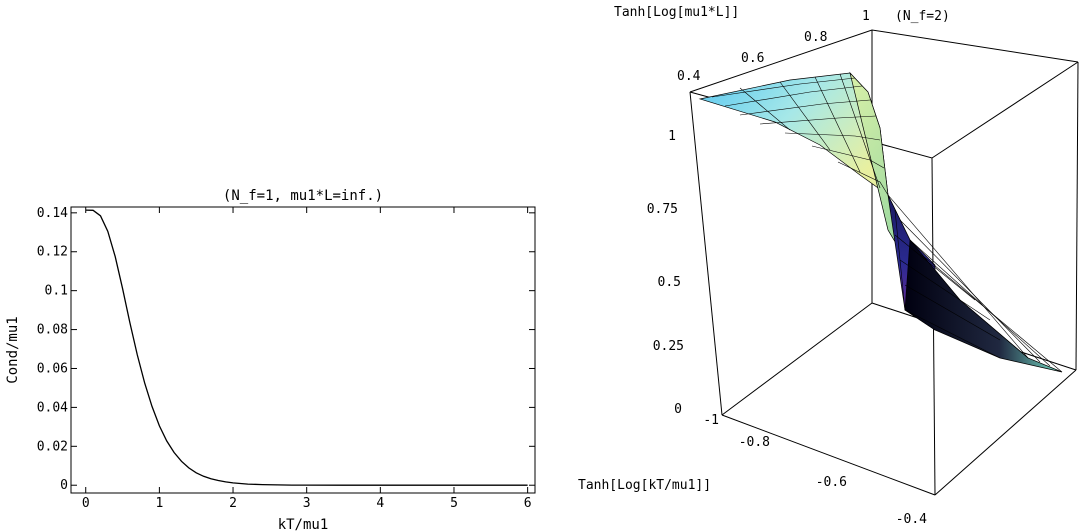 The width and height of the screenshot is (1084, 531). Describe the element at coordinates (13, 349) in the screenshot. I see `y-axis-label: Cond/mu1` at that location.